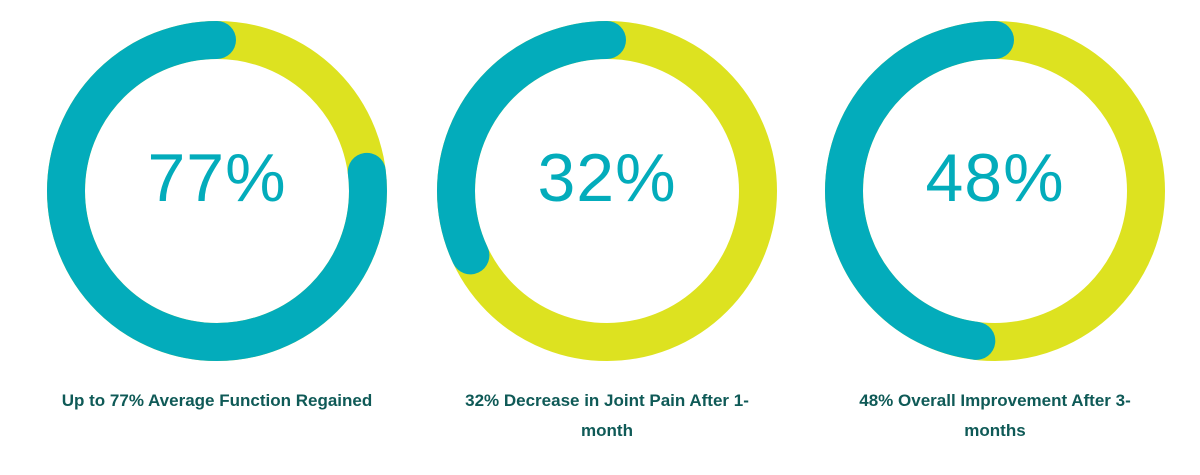 This screenshot has width=1200, height=475. Describe the element at coordinates (217, 400) in the screenshot. I see `stat-caption-function-regained: Up to 77% Average Function Regained` at that location.